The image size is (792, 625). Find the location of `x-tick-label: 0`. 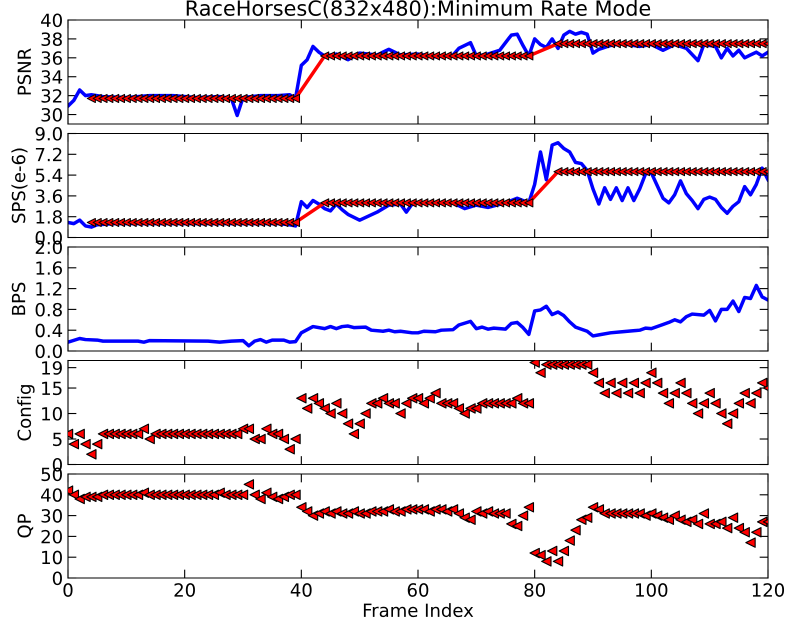

x-tick-label: 0 is located at coordinates (68, 590).